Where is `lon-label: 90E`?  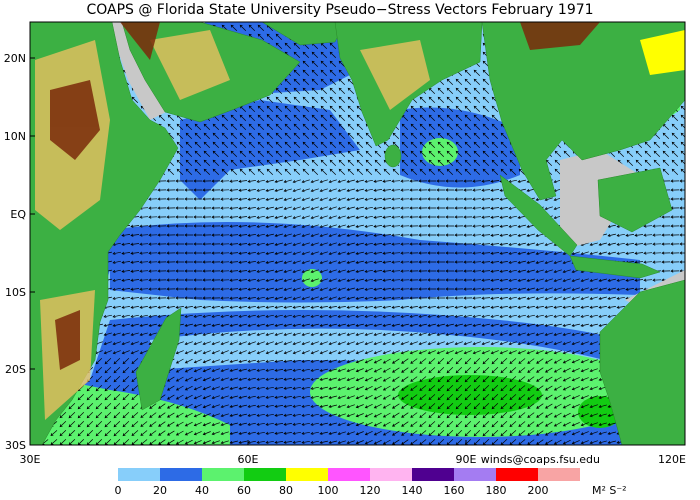 lon-label: 90E is located at coordinates (466, 459).